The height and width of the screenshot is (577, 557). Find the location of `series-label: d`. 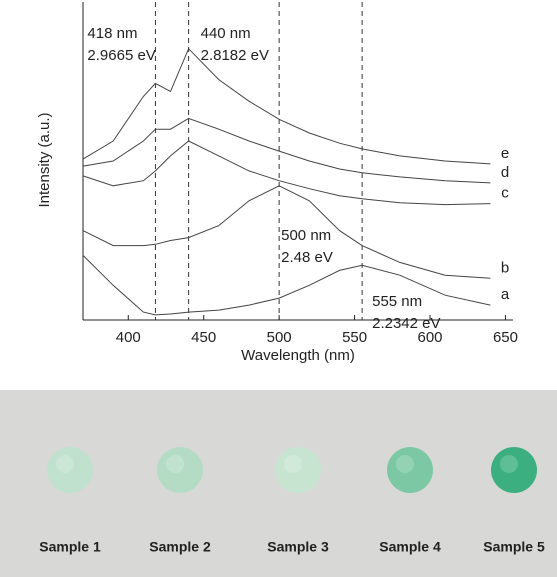

series-label: d is located at coordinates (505, 172).